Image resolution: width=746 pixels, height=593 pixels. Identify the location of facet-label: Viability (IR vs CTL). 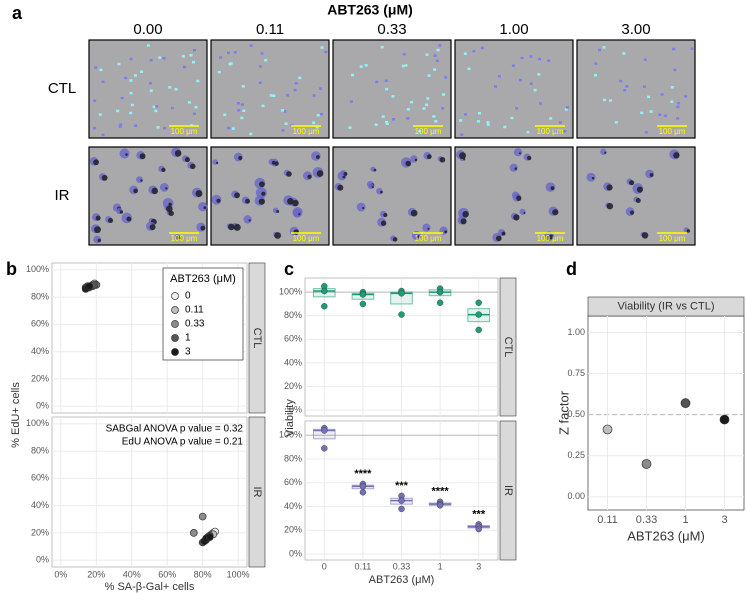
(666, 306).